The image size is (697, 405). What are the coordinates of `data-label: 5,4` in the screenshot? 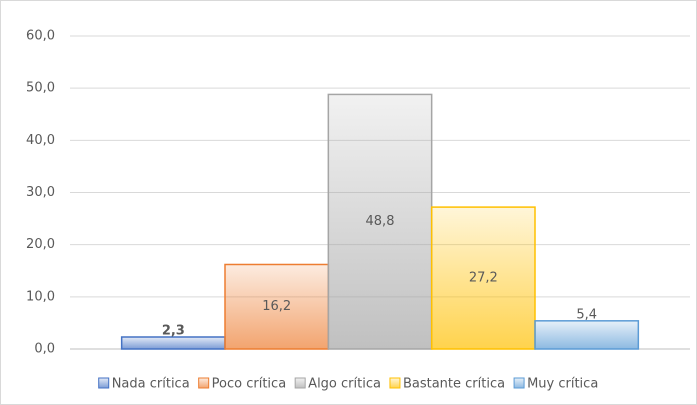 It's located at (586, 314).